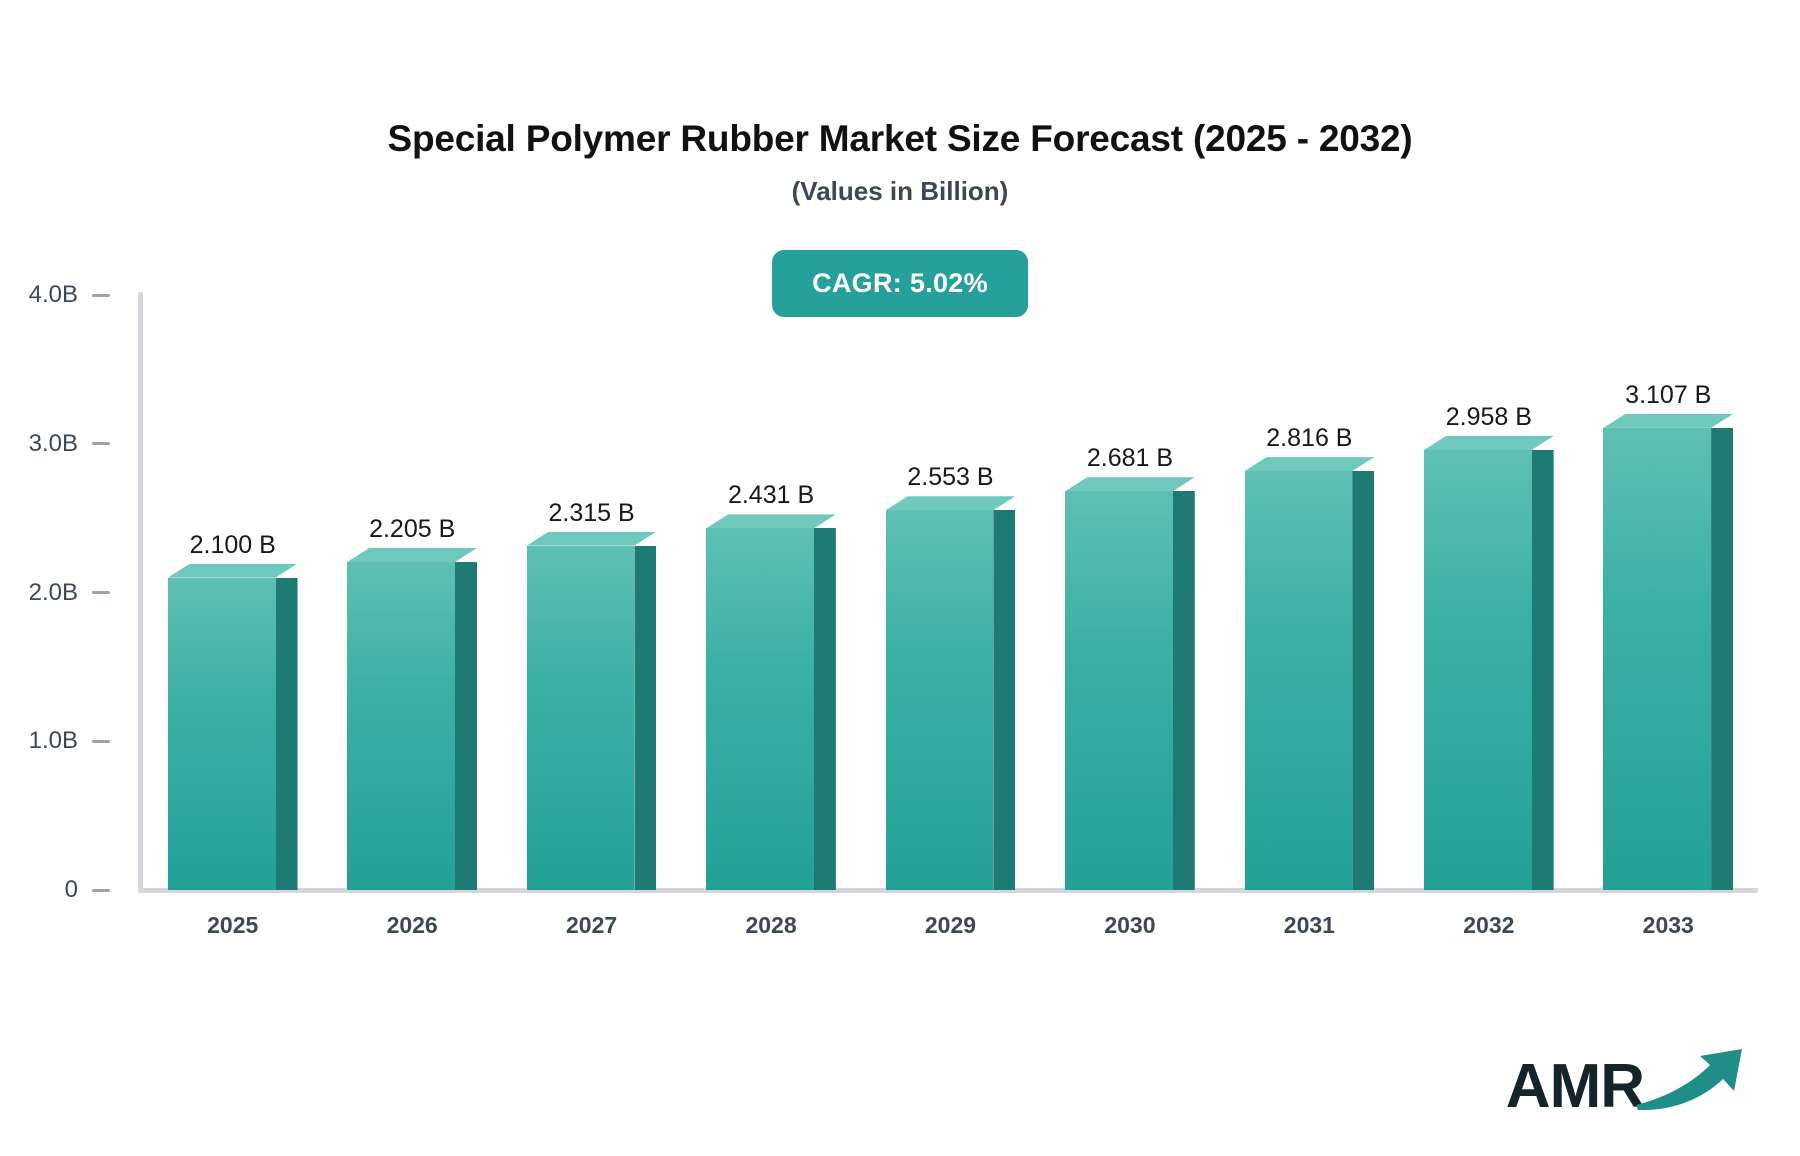 Image resolution: width=1800 pixels, height=1156 pixels. I want to click on x-axis-label: 2028, so click(771, 925).